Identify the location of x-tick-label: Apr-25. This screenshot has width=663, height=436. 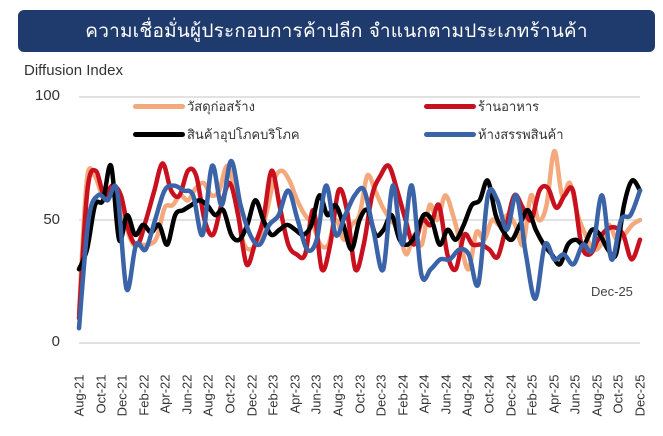
(554, 394).